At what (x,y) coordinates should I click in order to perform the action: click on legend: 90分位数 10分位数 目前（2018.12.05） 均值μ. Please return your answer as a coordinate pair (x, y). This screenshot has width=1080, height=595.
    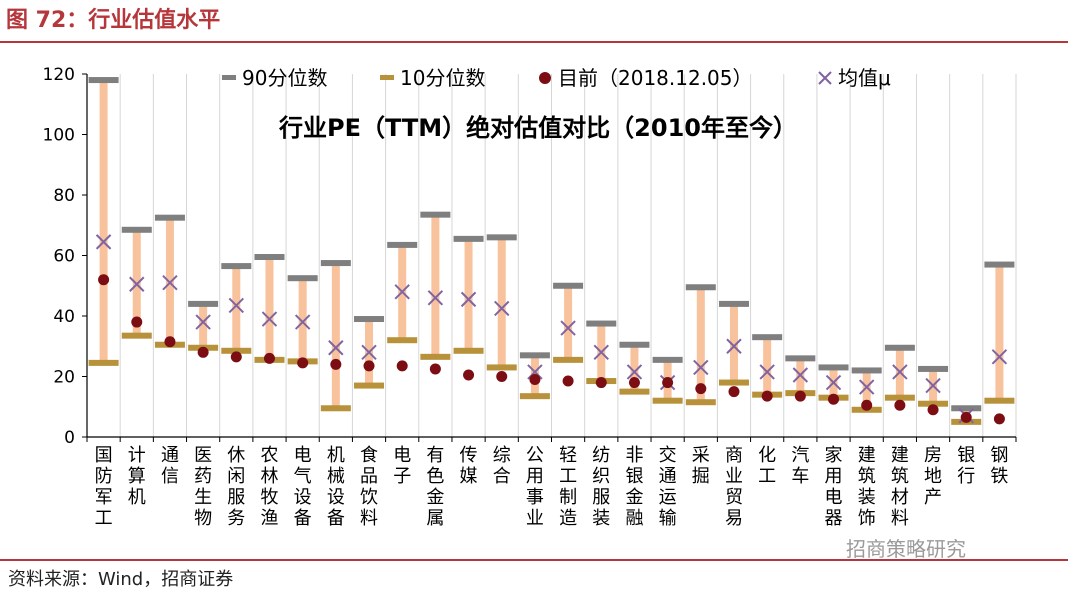
    Looking at the image, I should click on (556, 78).